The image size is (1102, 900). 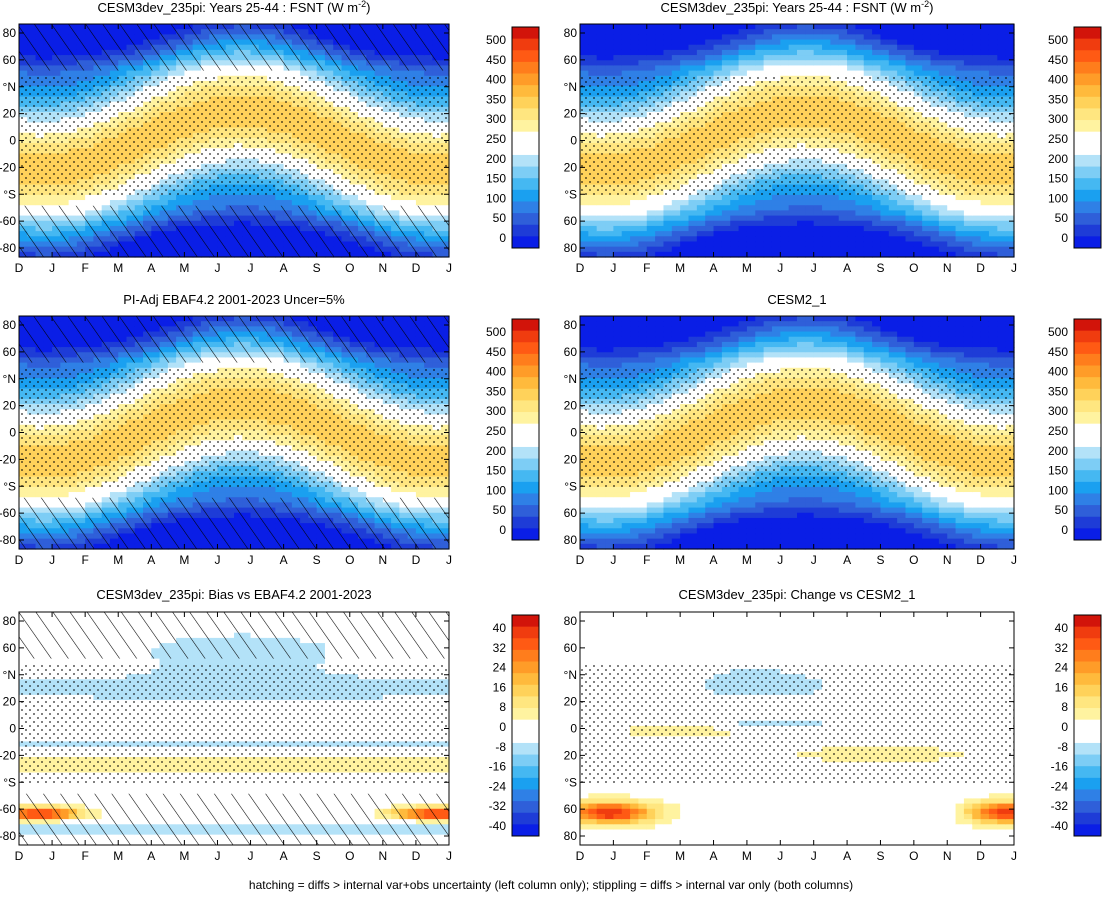 I want to click on y-tick-label: °S, so click(x=570, y=194).